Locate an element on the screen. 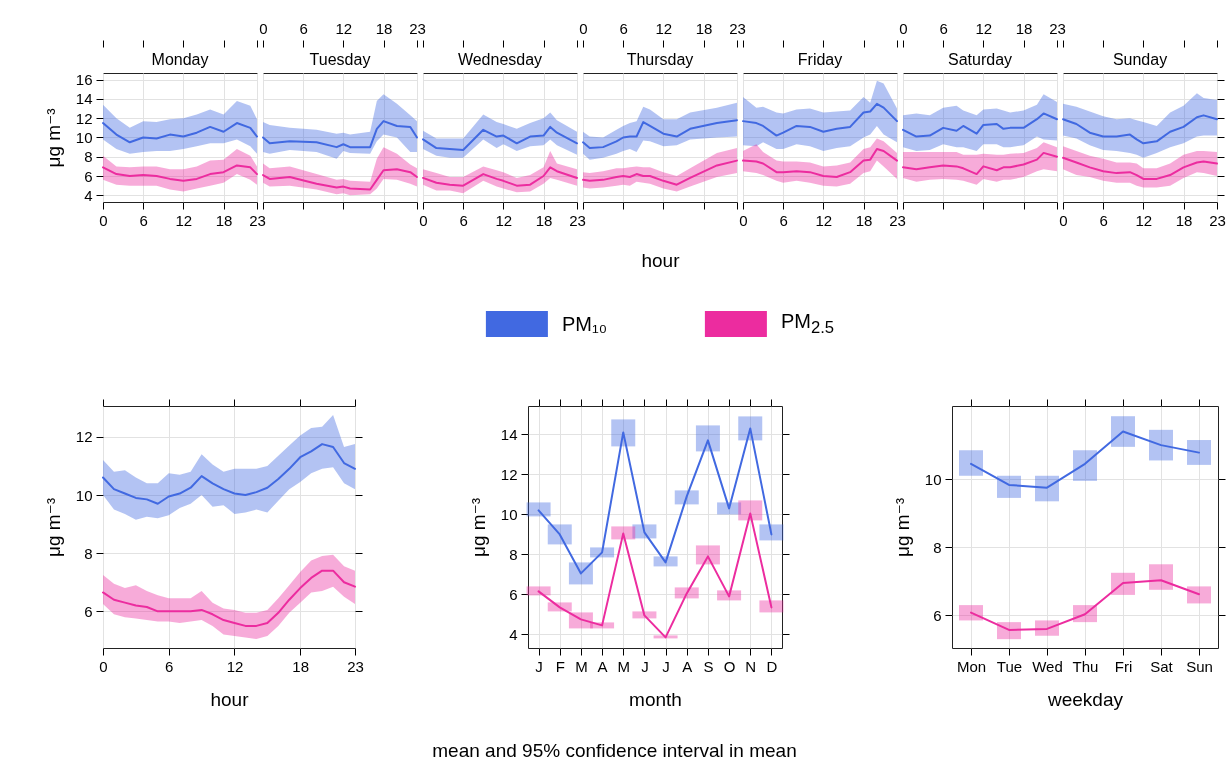  x-tick-label: Tue is located at coordinates (1009, 666).